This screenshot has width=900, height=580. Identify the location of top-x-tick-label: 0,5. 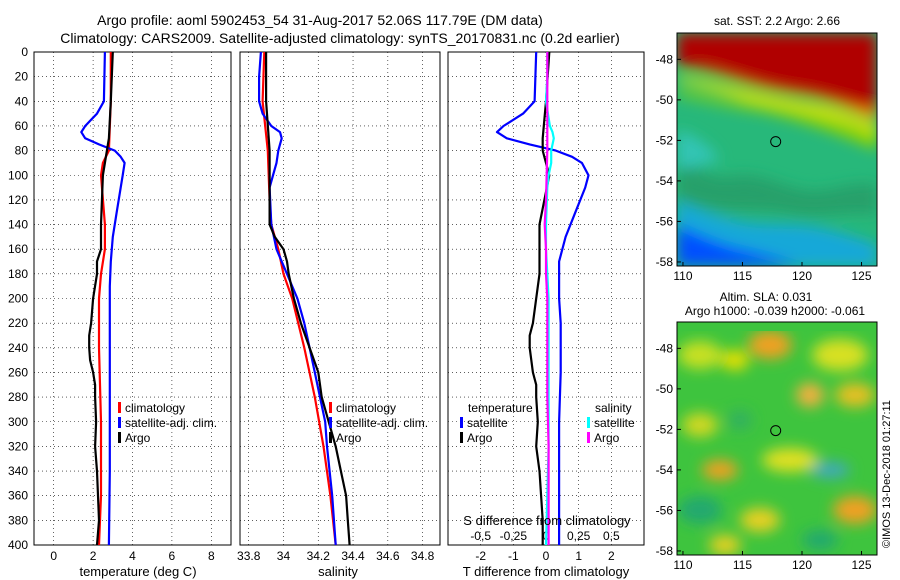
(611, 536).